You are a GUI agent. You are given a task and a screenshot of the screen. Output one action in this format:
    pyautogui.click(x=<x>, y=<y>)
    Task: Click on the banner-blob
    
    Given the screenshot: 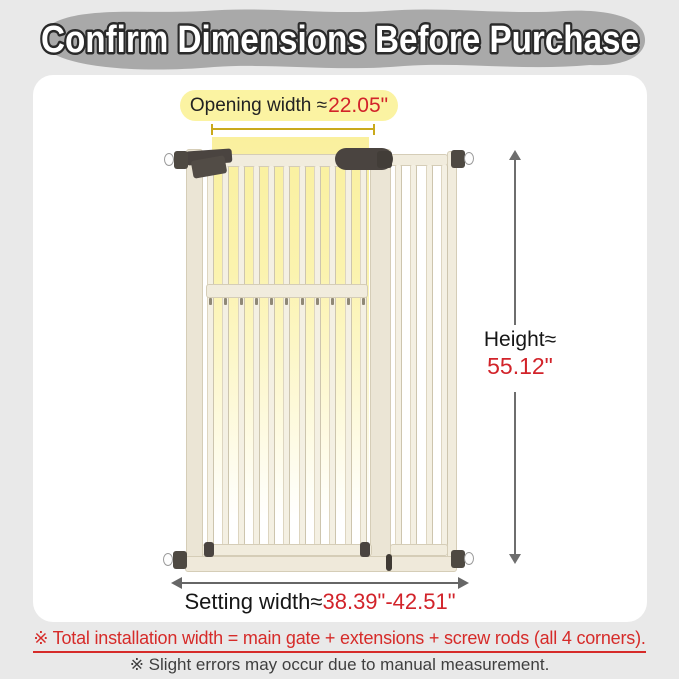 What is the action you would take?
    pyautogui.click(x=344, y=39)
    